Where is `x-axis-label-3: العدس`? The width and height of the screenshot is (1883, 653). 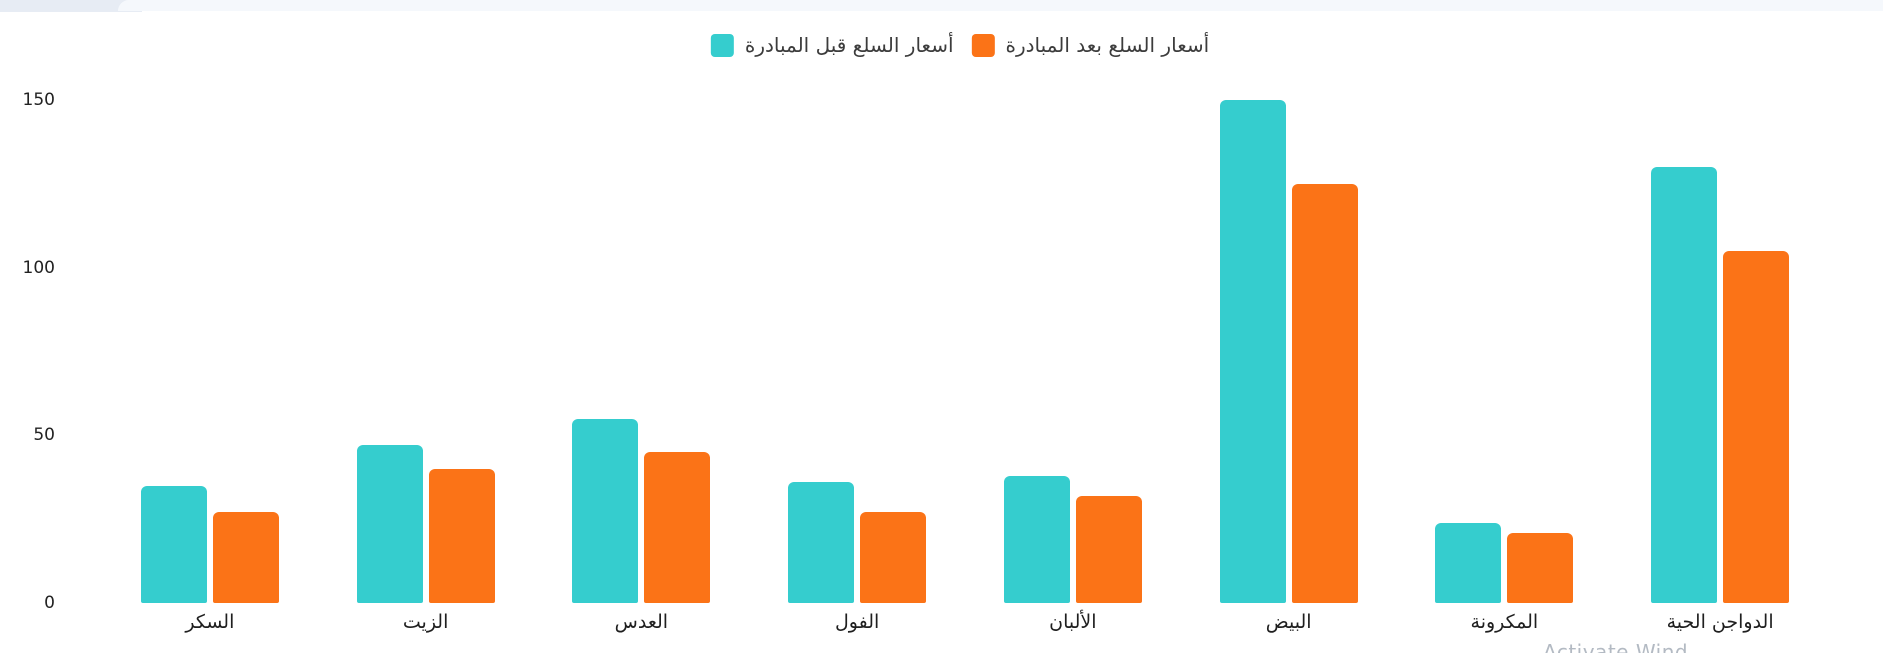 x-axis-label-3: العدس is located at coordinates (641, 622).